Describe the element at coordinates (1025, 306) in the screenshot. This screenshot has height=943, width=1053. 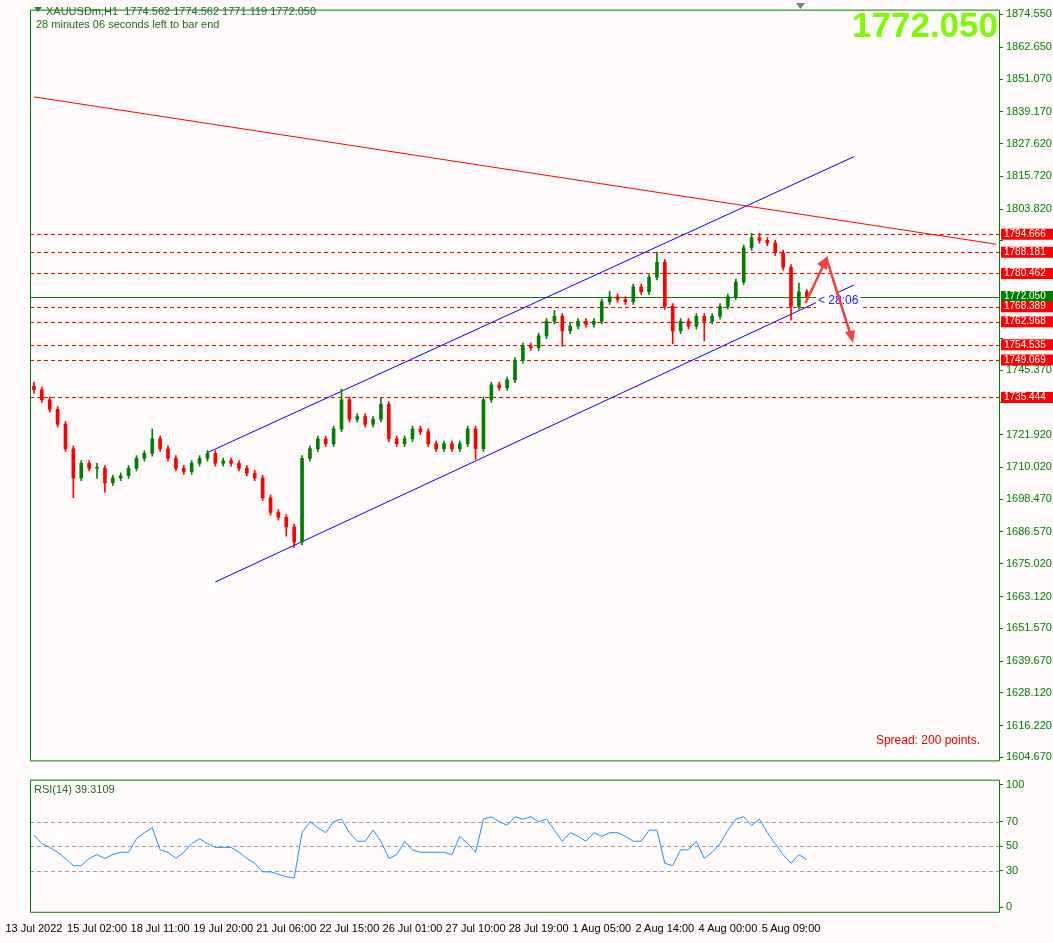
I see `ref-line-label: 1768.389` at that location.